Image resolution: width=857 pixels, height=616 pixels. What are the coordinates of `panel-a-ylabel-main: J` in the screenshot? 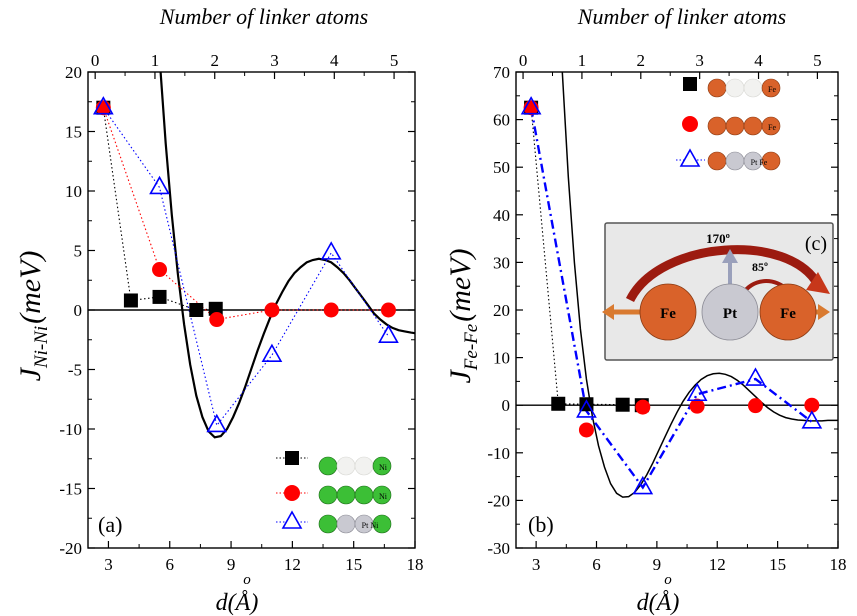 It's located at (30, 373).